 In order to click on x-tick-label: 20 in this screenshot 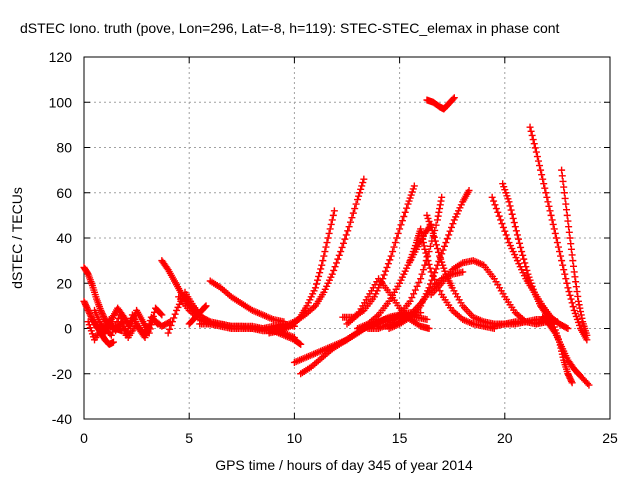, I will do `click(505, 438)`.